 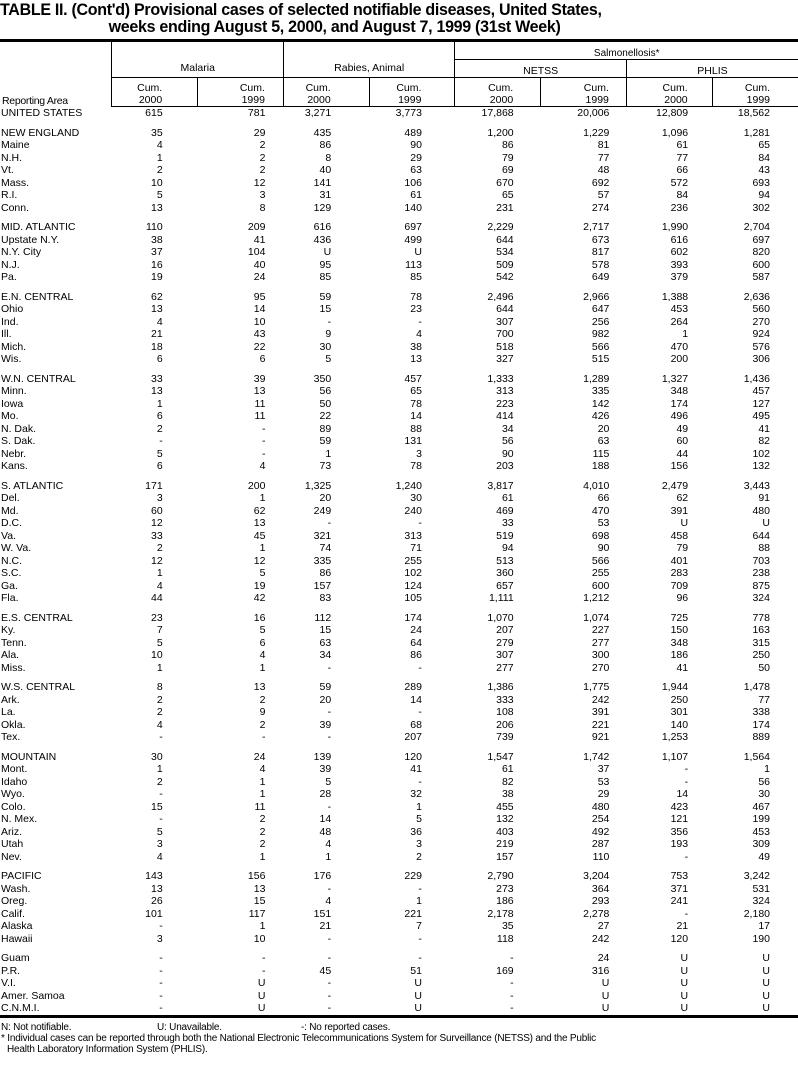 What do you see at coordinates (13, 794) in the screenshot?
I see `reporting-area-cell: Wyo.` at bounding box center [13, 794].